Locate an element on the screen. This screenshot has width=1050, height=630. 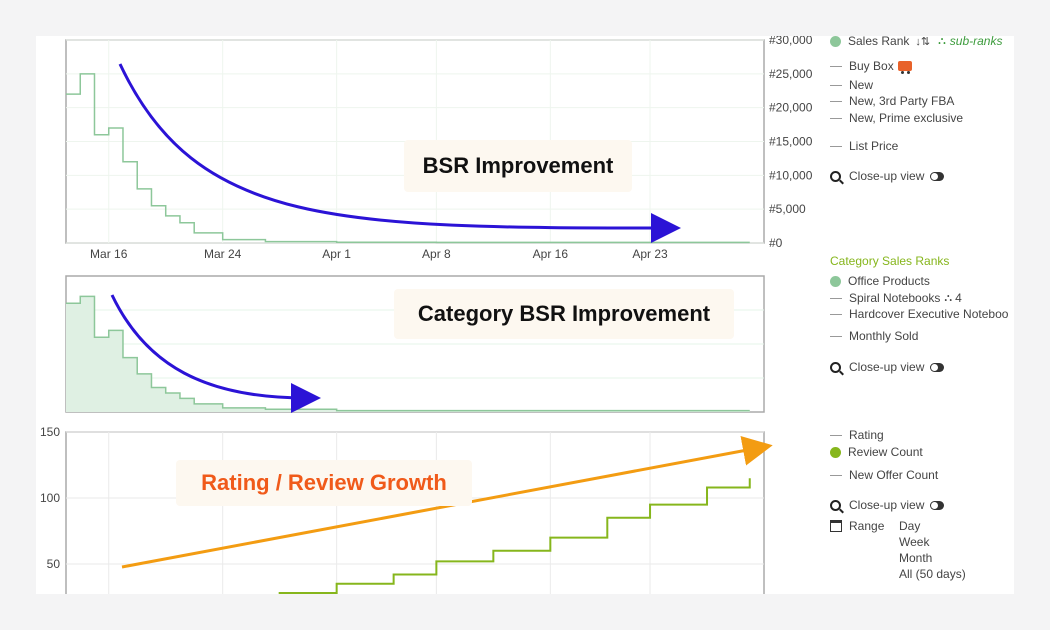
category-rank-series-line is located at coordinates (408, 353).